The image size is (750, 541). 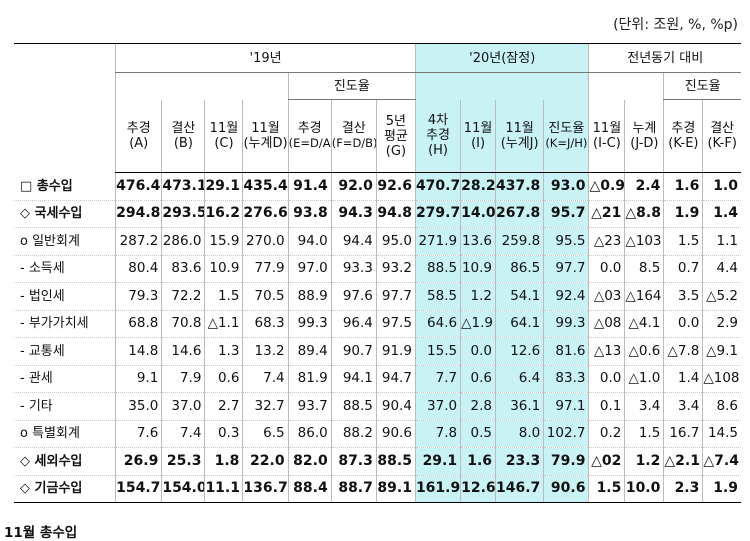 I want to click on table-cell: 89.4, so click(x=309, y=351).